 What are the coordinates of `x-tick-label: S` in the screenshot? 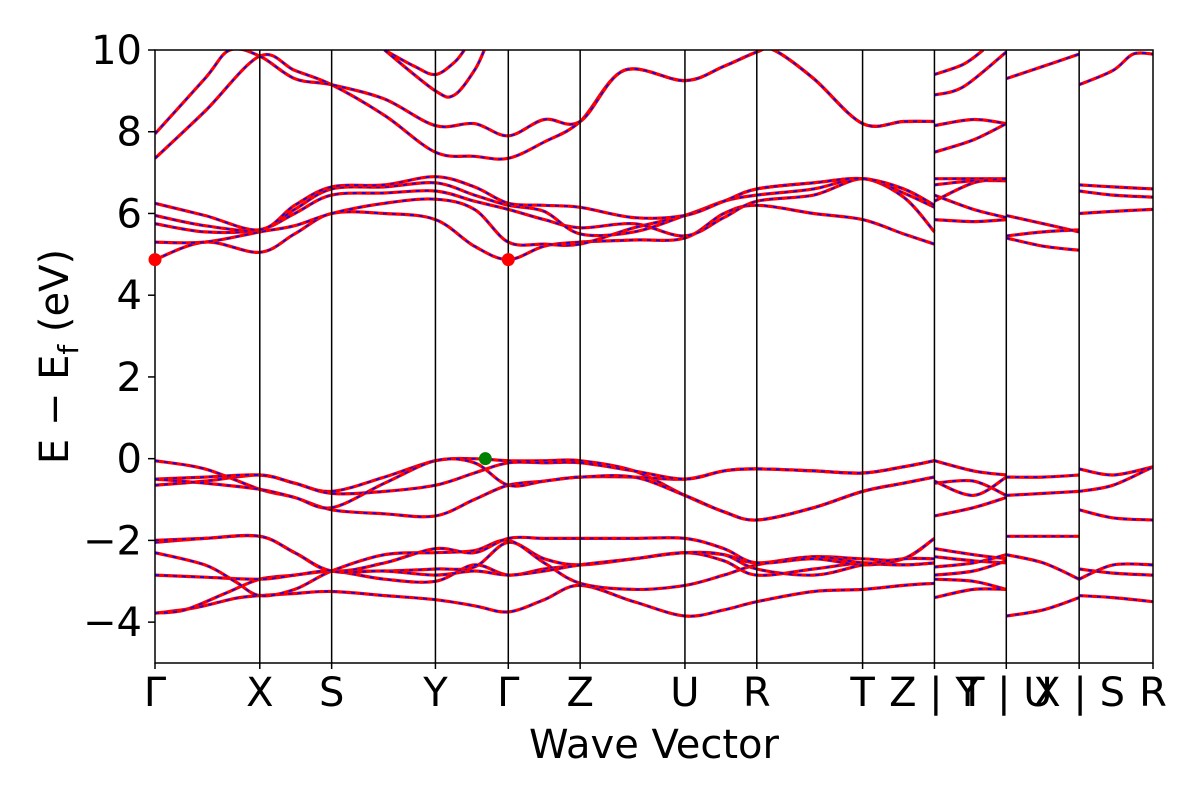 It's located at (331, 693).